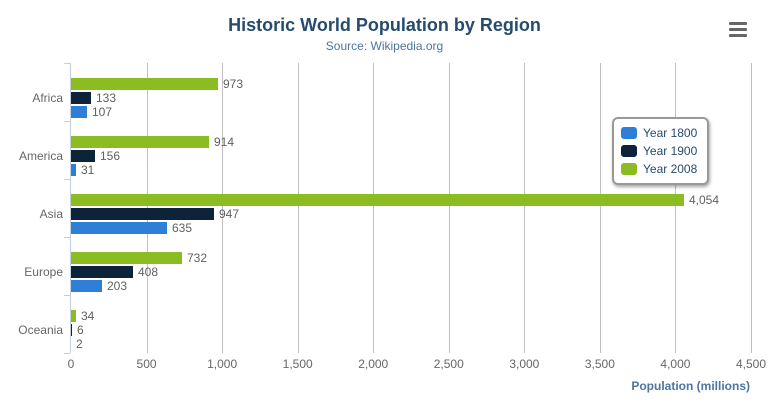 The width and height of the screenshot is (769, 416). Describe the element at coordinates (670, 151) in the screenshot. I see `legend-item-label: Year 1900` at that location.